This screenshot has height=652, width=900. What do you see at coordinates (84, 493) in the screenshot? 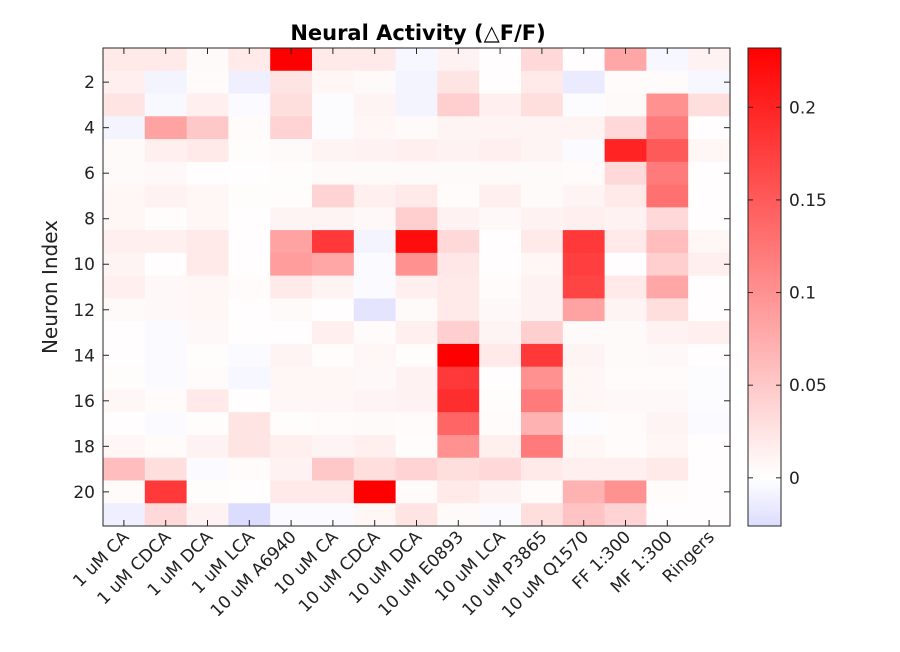
I see `y-tick-label: 20` at bounding box center [84, 493].